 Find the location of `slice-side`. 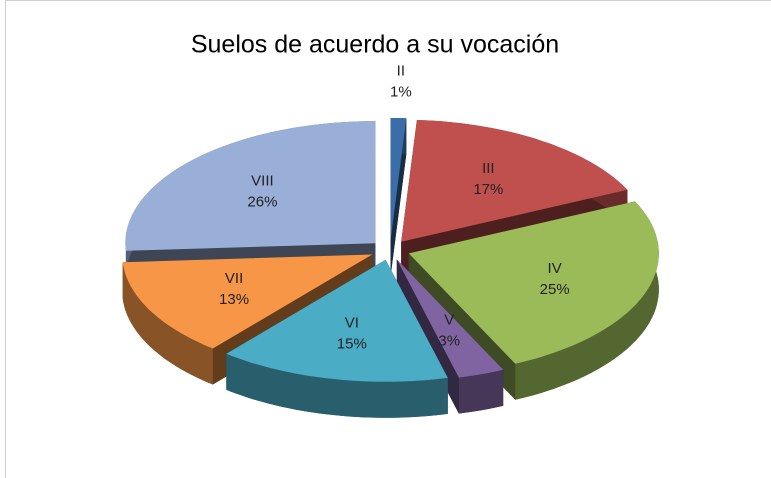

slice-side is located at coordinates (398, 197).